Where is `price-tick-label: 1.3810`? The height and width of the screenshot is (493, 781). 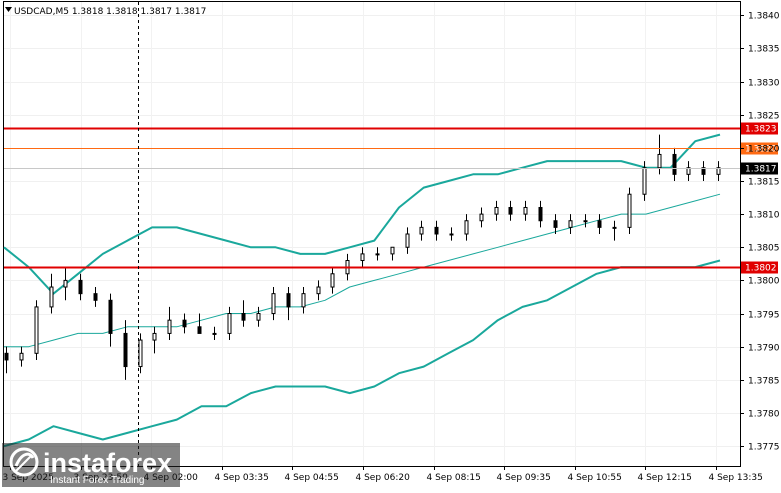
price-tick-label: 1.3810 is located at coordinates (764, 216).